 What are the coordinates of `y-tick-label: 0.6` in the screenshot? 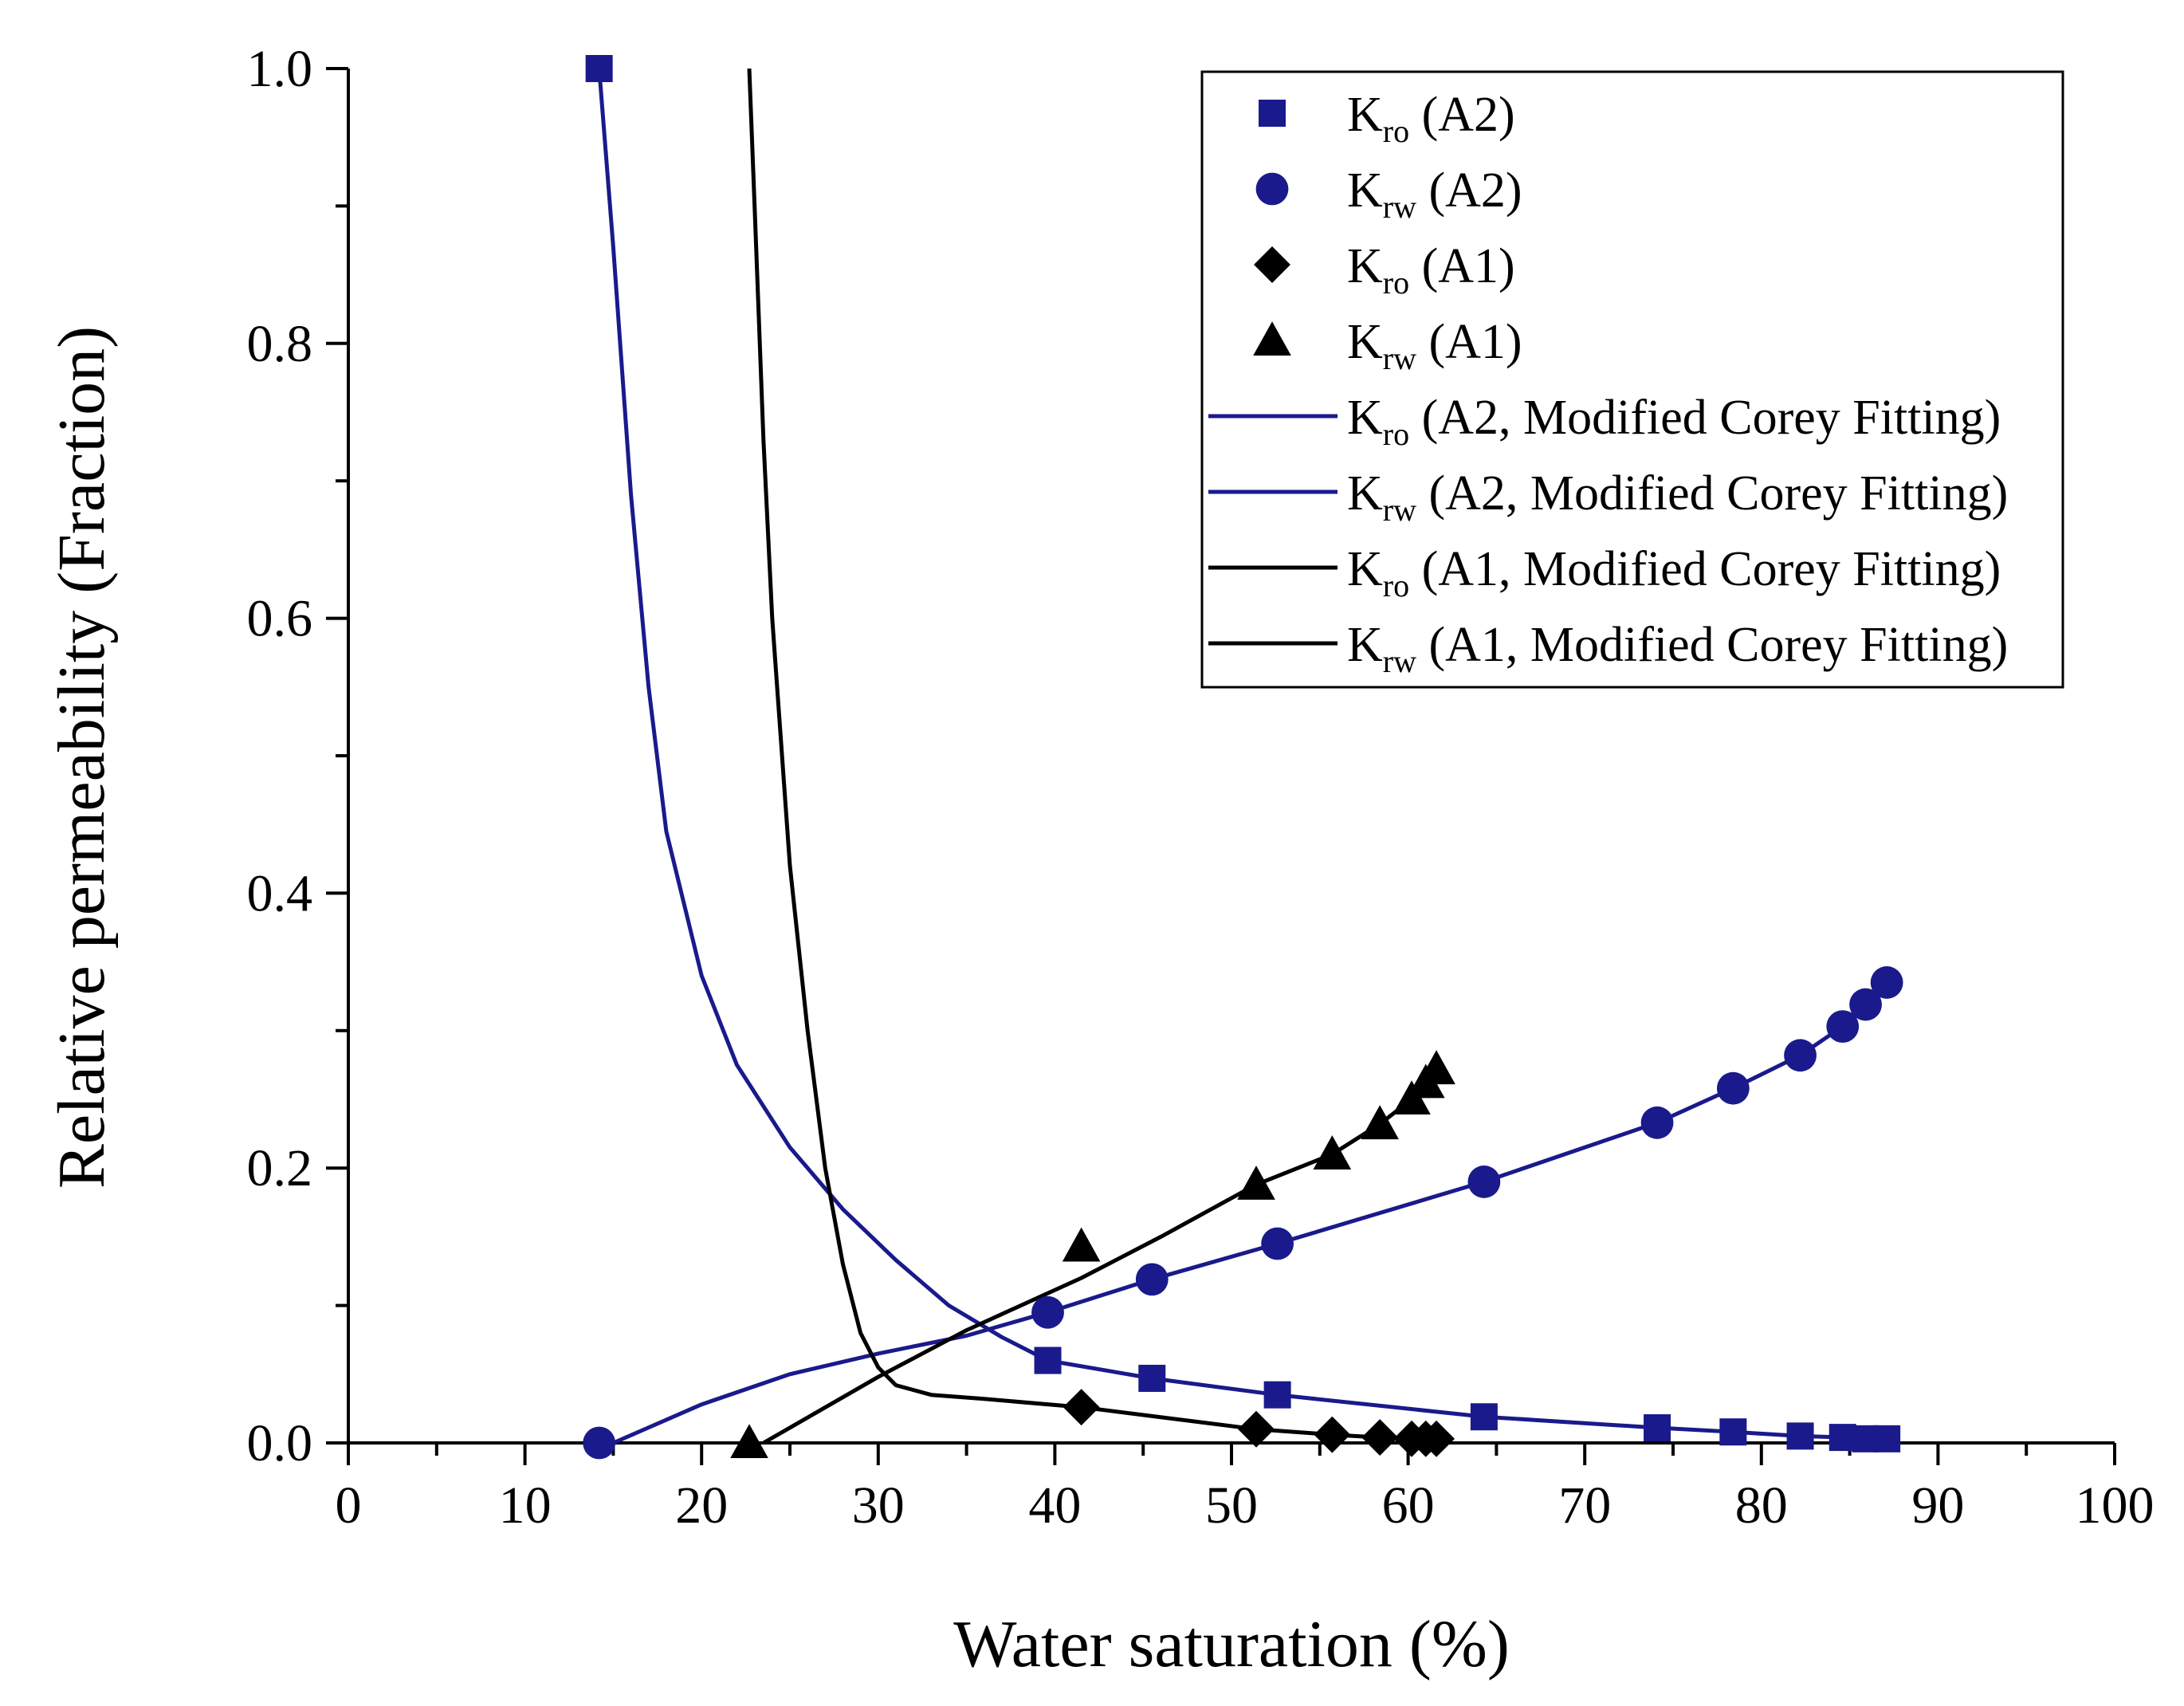 It's located at (280, 619).